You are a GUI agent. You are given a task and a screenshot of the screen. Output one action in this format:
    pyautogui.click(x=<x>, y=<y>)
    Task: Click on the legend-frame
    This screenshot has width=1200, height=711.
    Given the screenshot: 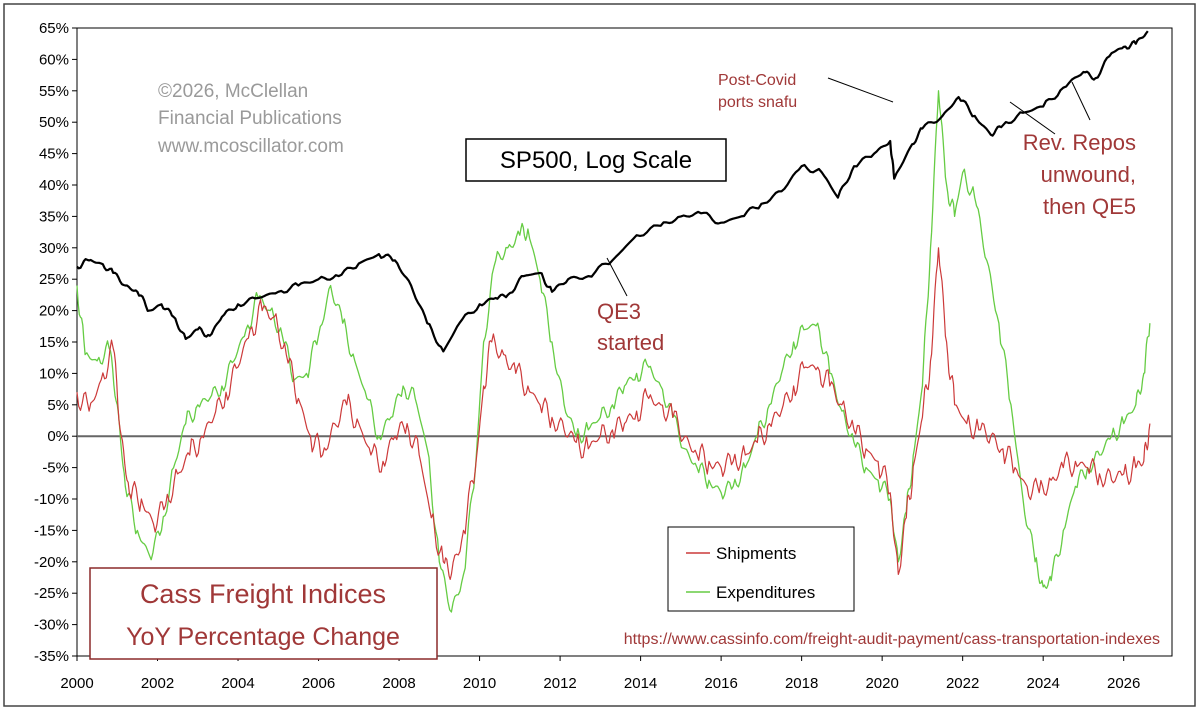 What is the action you would take?
    pyautogui.click(x=761, y=569)
    